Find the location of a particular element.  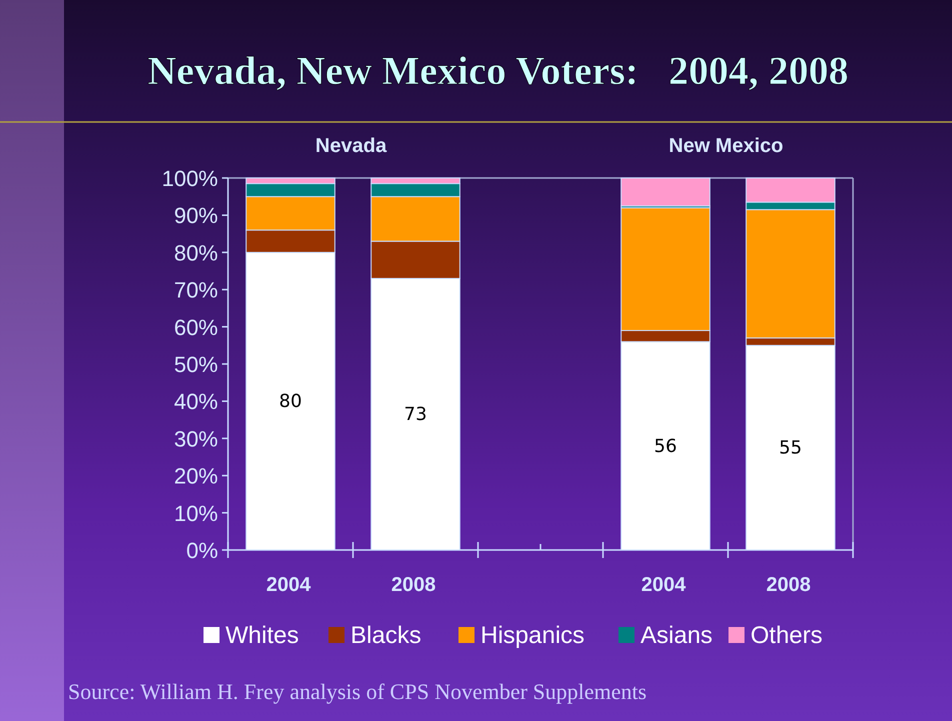

source-note: Source: William H. Frey analysis of CPS November Supplements is located at coordinates (357, 691).